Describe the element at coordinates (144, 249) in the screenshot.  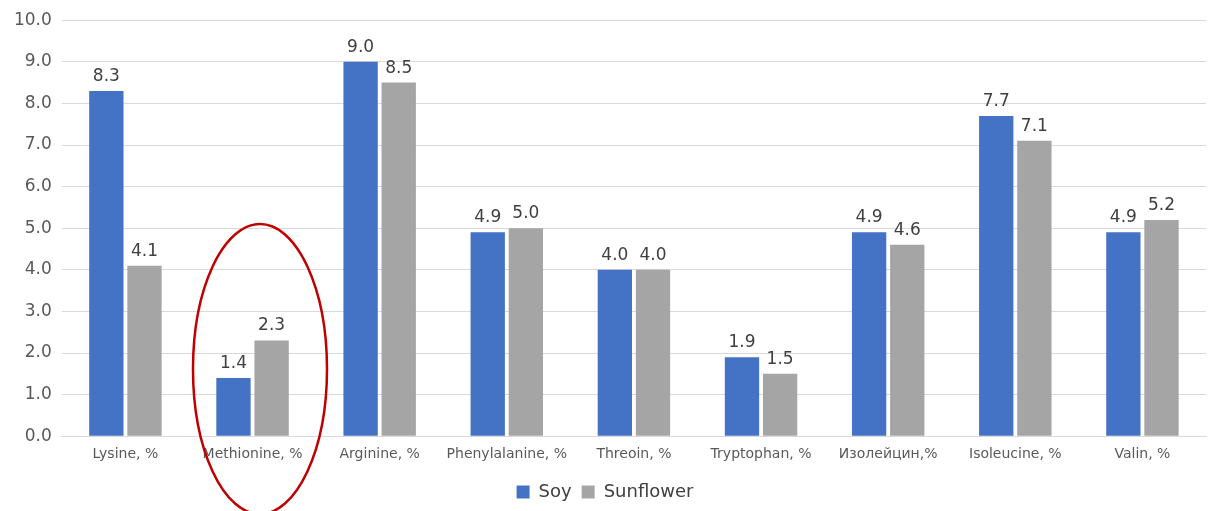
I see `data-label: 4.1` at that location.